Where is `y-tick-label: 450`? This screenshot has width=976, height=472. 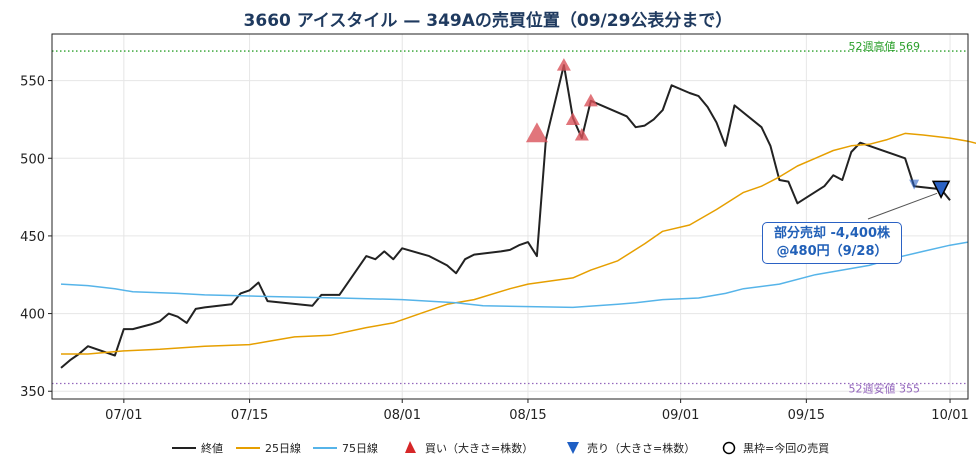
y-tick-label: 450 is located at coordinates (32, 237).